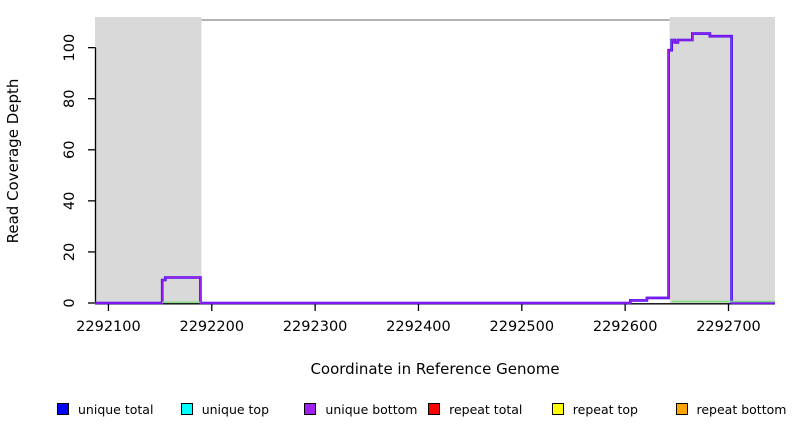 Image resolution: width=792 pixels, height=432 pixels. I want to click on x-tick-label: 2292400, so click(418, 327).